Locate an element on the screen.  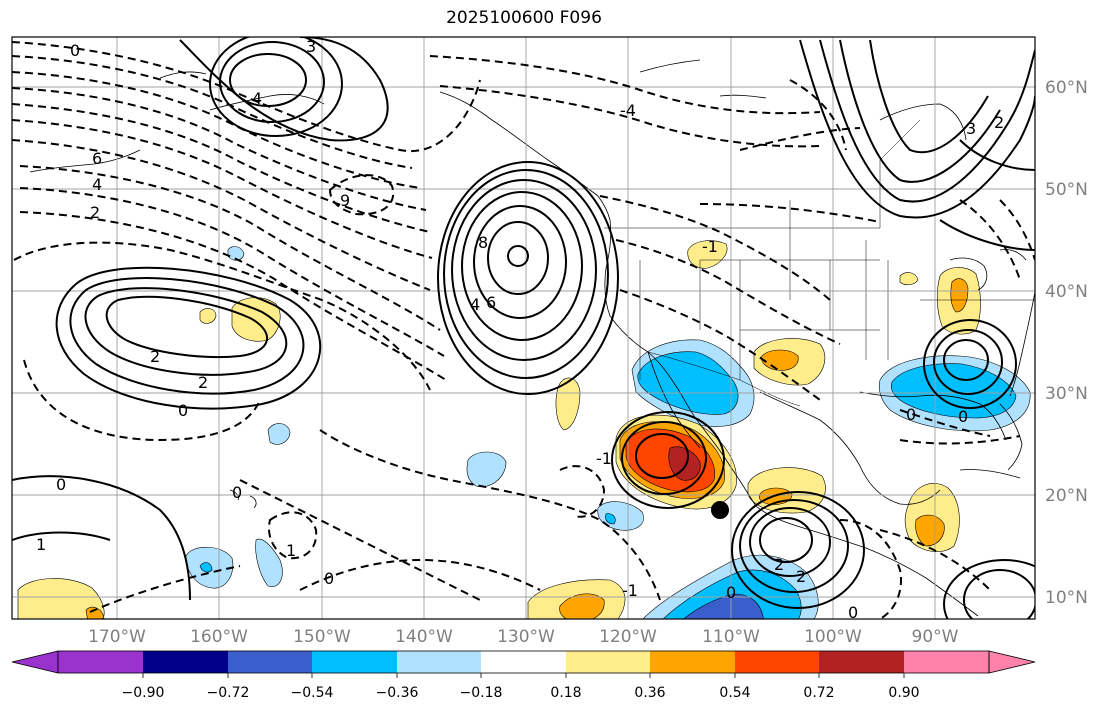
lon-label: 170°W is located at coordinates (117, 637).